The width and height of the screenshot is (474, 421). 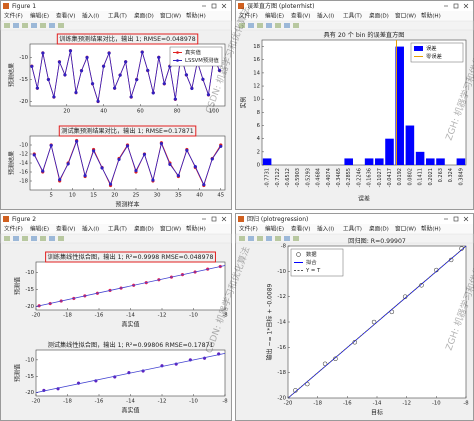 What do you see at coordinates (196, 56) in the screenshot?
I see `legend` at bounding box center [196, 56].